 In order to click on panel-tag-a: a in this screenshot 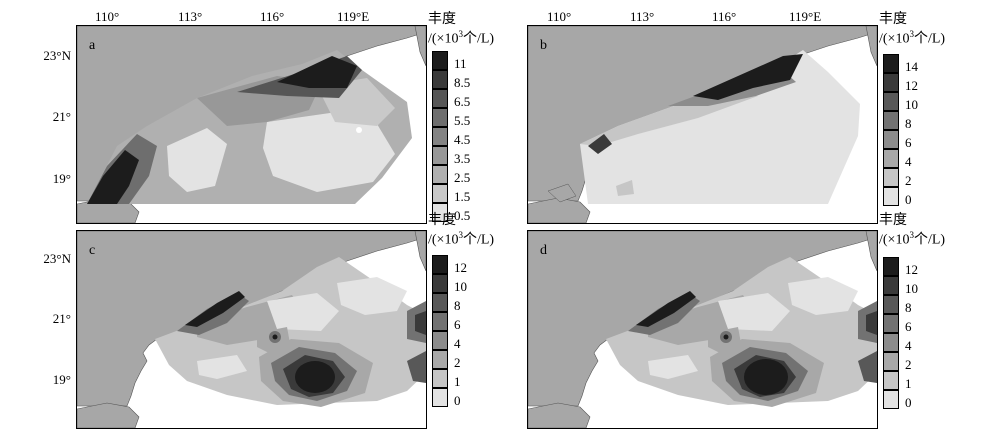, I will do `click(92, 45)`.